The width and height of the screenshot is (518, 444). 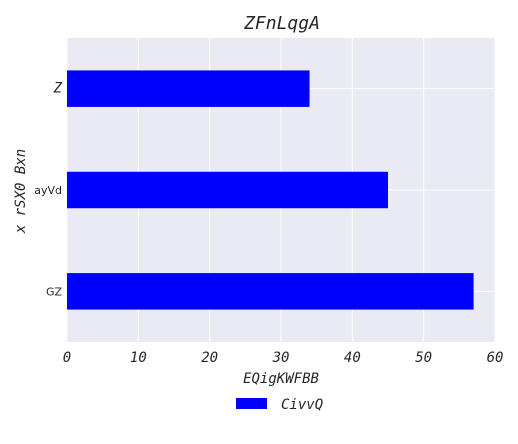 I want to click on x-tick-label-4: 40, so click(x=352, y=358).